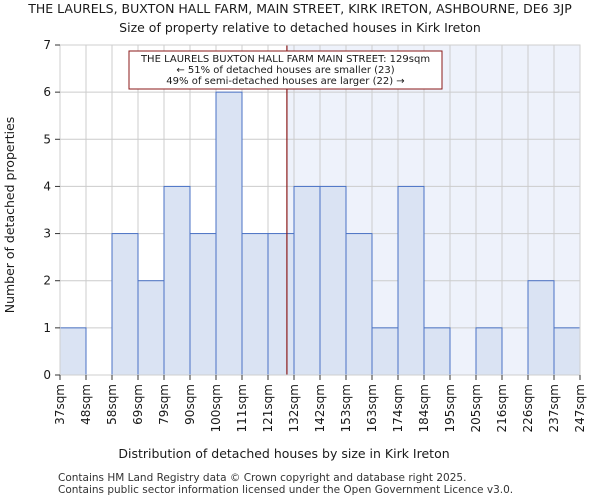 This screenshot has width=600, height=504. Describe the element at coordinates (47, 375) in the screenshot. I see `y-tick-label: 0` at that location.